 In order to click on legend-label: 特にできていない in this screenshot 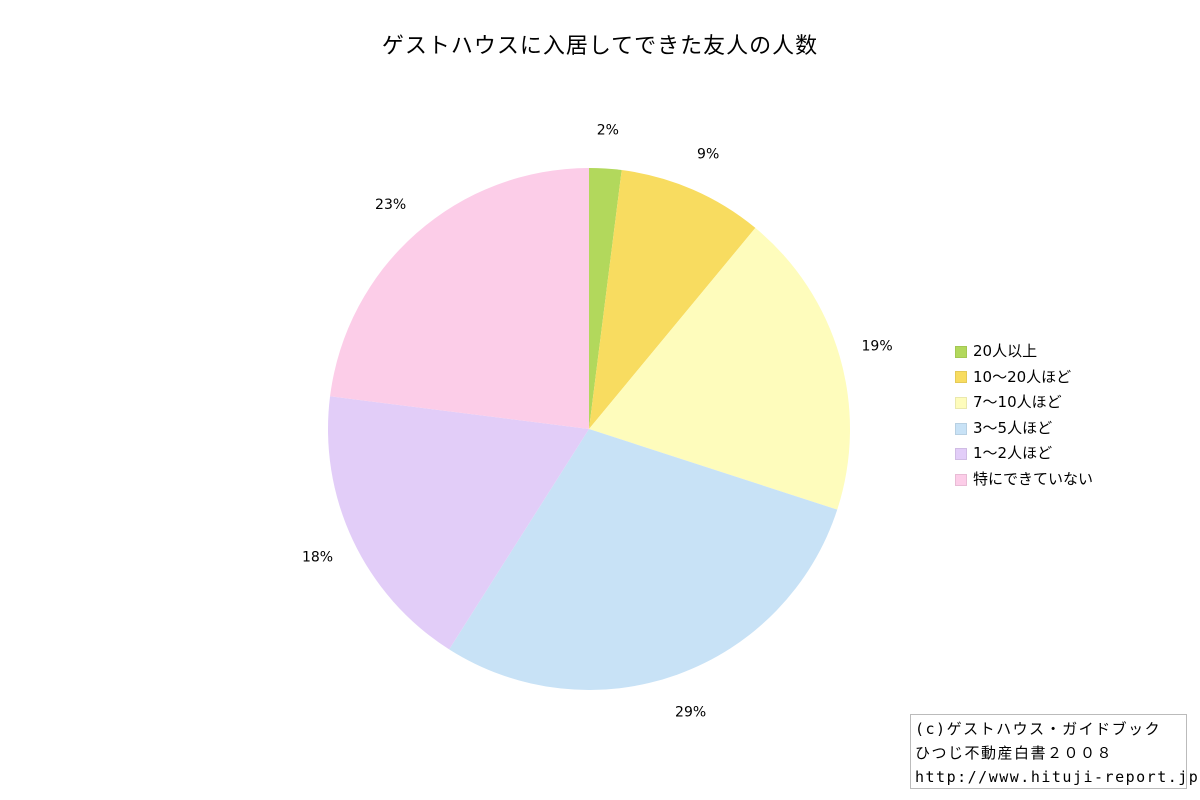, I will do `click(1033, 478)`.